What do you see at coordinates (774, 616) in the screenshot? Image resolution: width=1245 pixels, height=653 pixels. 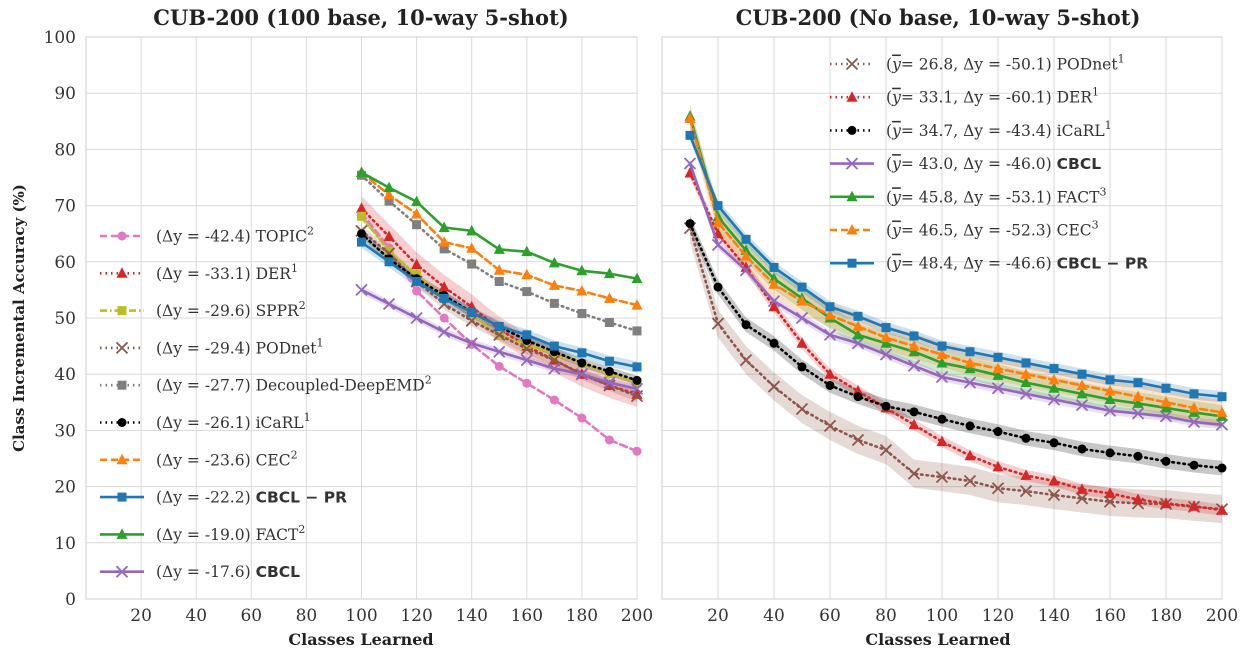 I see `x-tick-label: 40` at bounding box center [774, 616].